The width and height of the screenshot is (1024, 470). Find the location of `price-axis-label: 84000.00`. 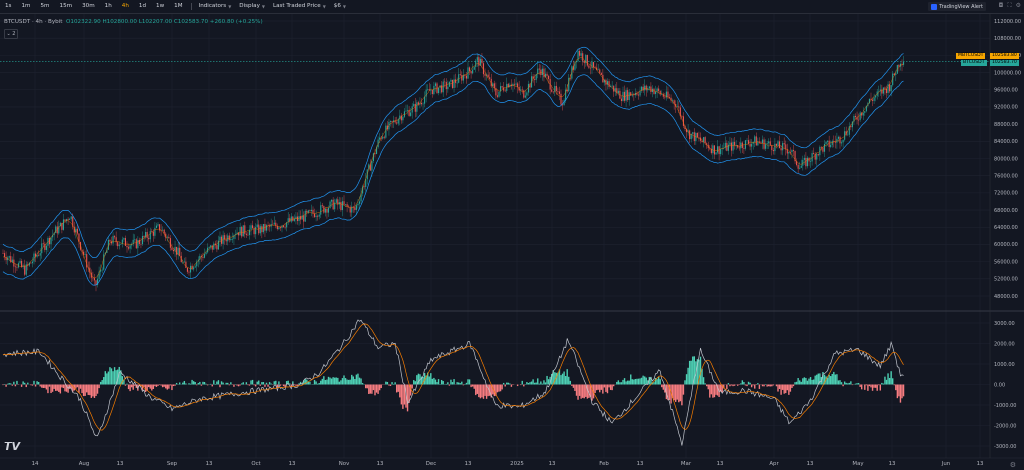

price-axis-label: 84000.00 is located at coordinates (1006, 142).